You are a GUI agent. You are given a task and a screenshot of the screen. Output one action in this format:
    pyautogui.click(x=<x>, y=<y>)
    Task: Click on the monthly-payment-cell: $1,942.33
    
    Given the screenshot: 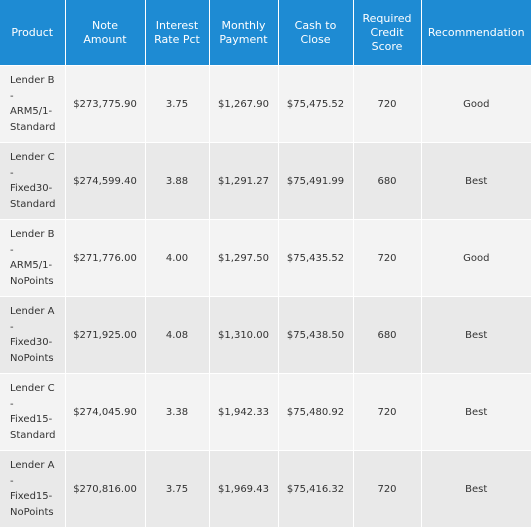 What is the action you would take?
    pyautogui.click(x=244, y=412)
    